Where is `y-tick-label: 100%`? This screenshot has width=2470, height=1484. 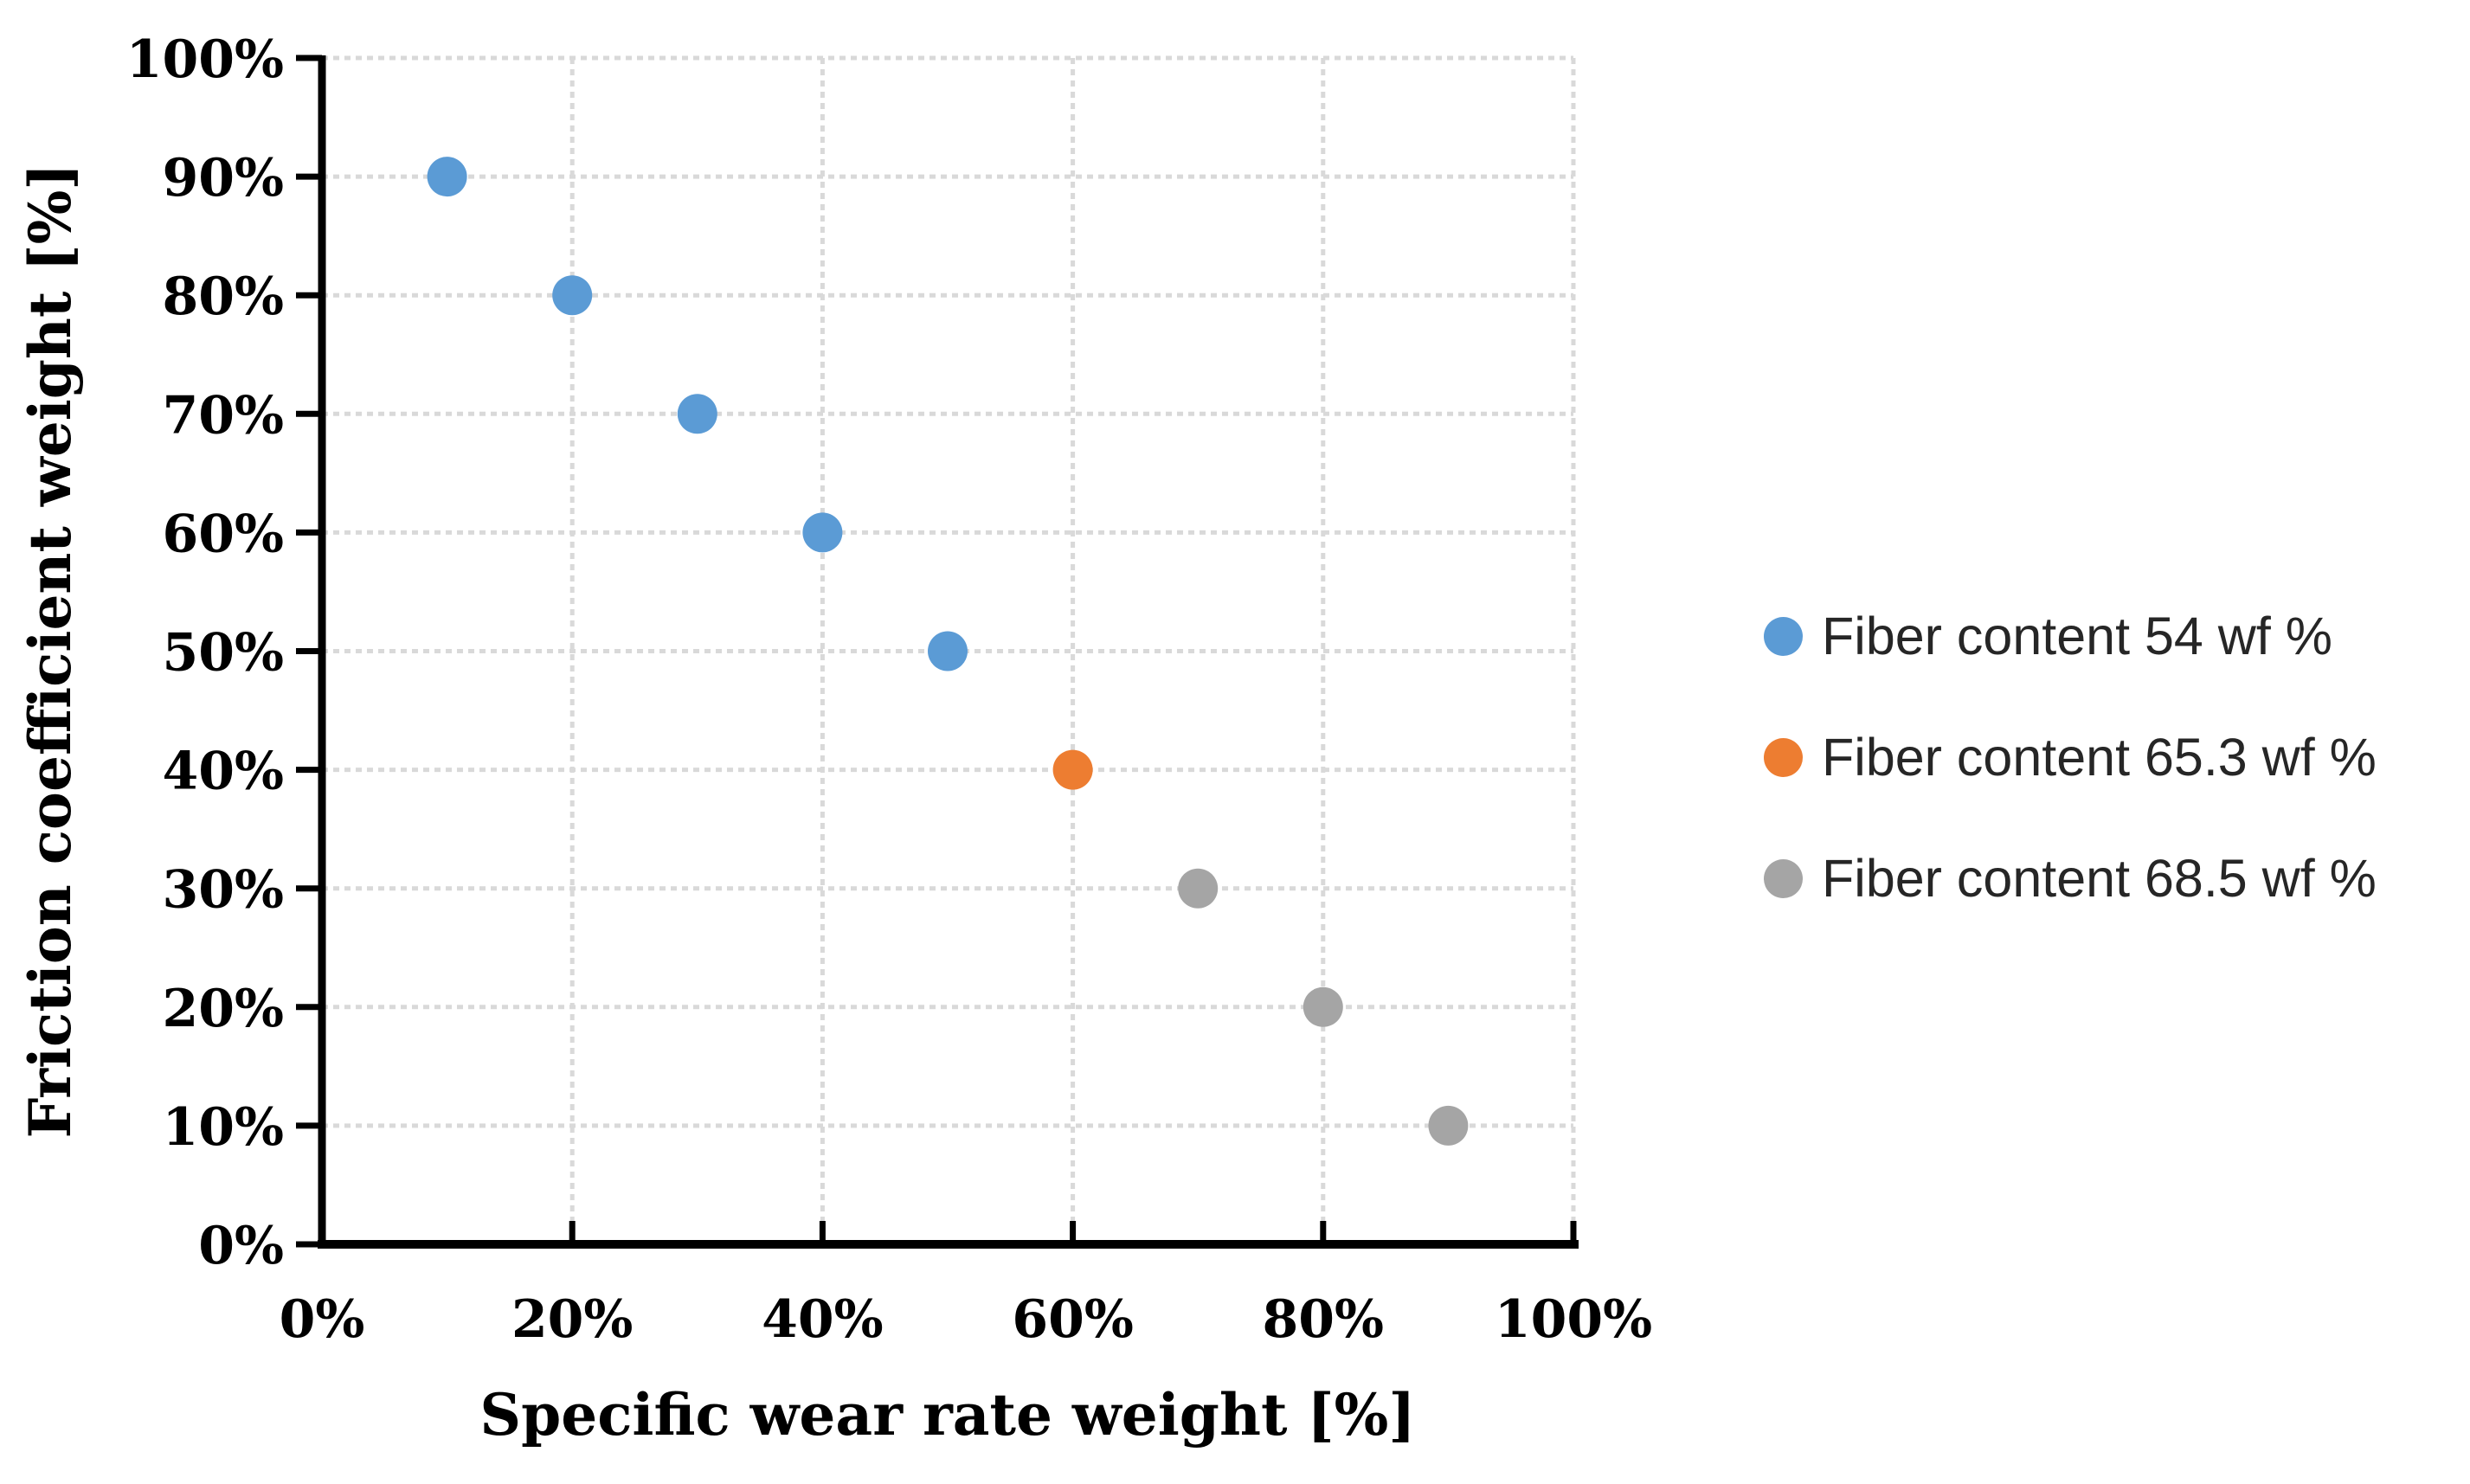 y-tick-label: 100% is located at coordinates (205, 60).